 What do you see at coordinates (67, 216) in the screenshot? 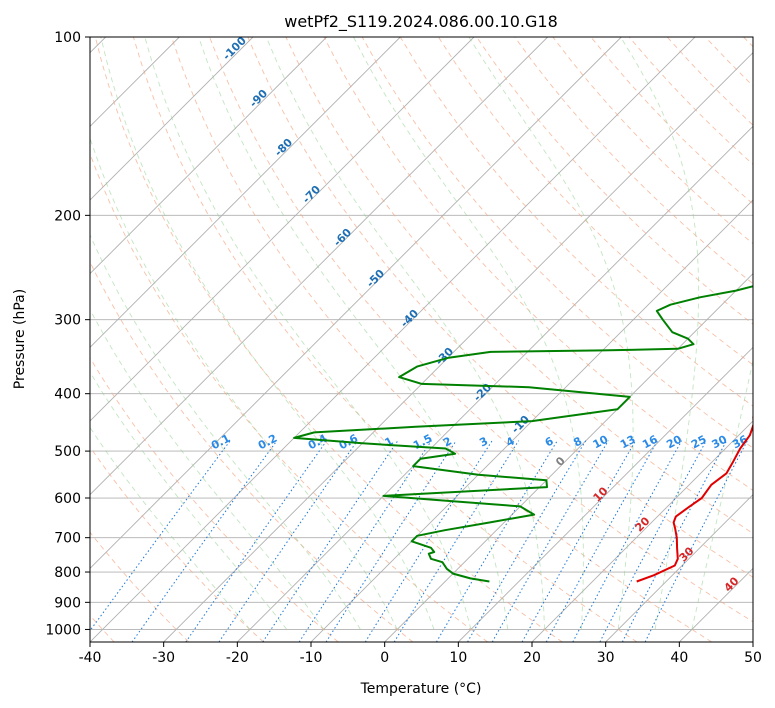
I see `y-tick-label: 200` at bounding box center [67, 216].